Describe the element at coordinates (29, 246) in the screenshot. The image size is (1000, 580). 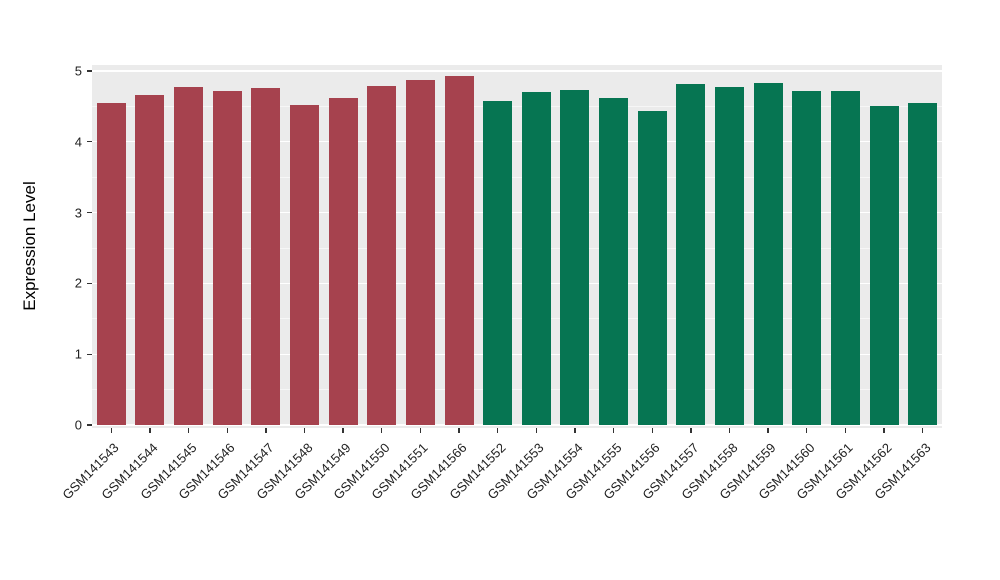
I see `y-axis-title: Expression Level` at that location.